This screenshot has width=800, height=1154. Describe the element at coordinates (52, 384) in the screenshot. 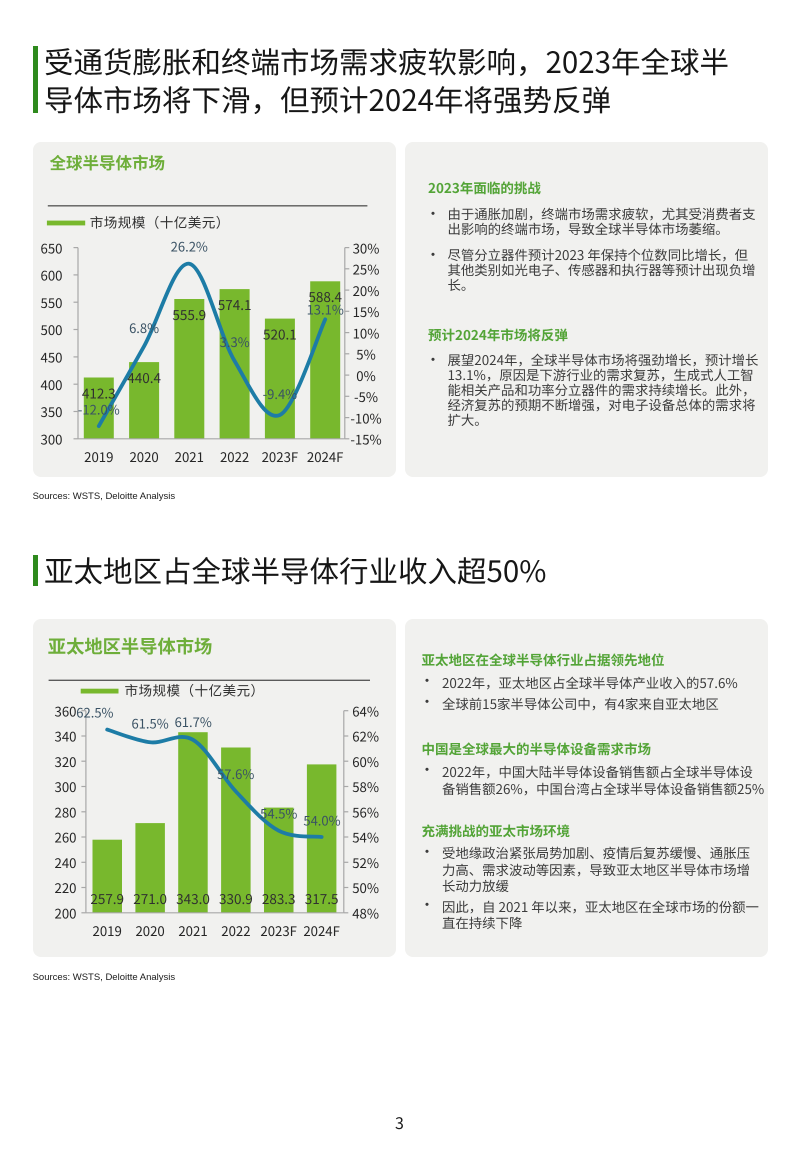

I see `svg-text: 400` at that location.